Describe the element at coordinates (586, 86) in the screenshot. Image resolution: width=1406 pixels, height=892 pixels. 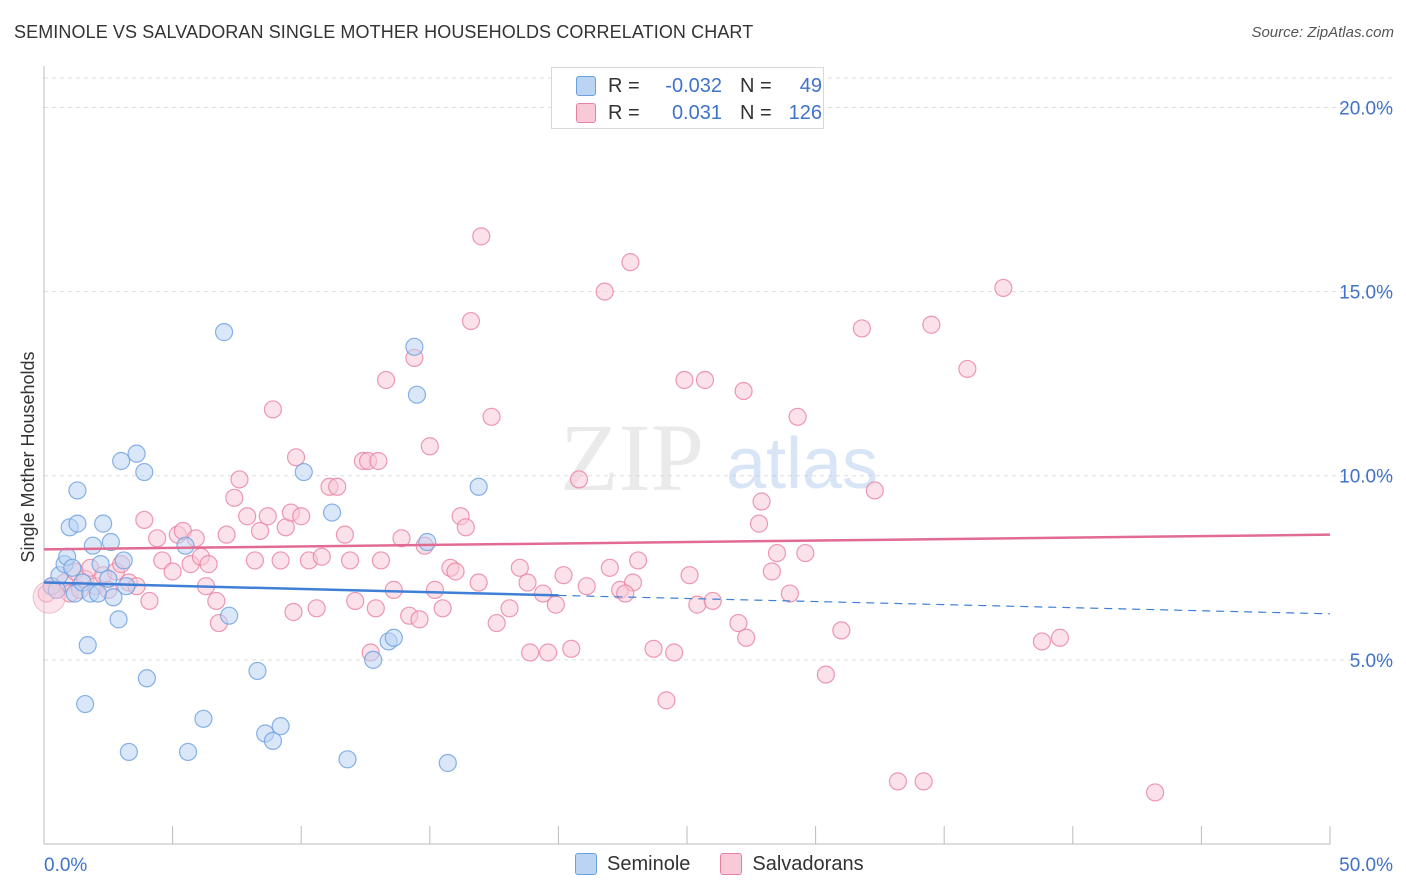
I see `legend-swatch-seminole` at that location.